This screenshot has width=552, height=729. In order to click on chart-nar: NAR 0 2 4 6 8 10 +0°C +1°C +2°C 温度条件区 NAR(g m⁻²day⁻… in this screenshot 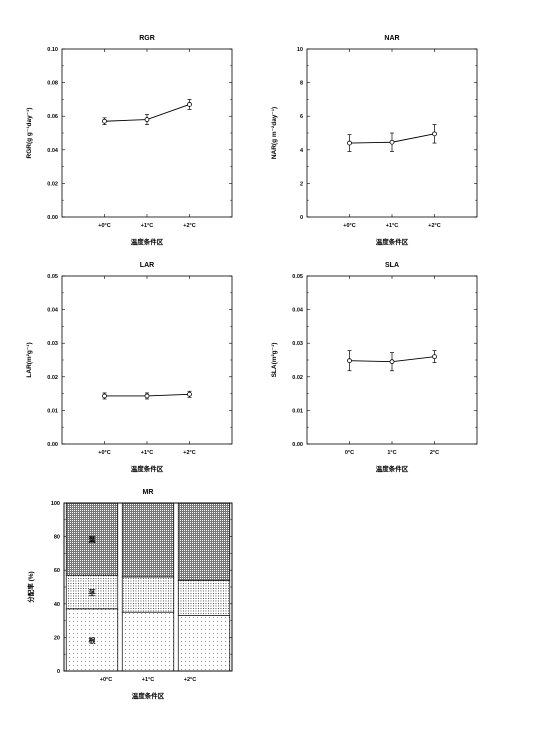, I will do `click(374, 140)`.